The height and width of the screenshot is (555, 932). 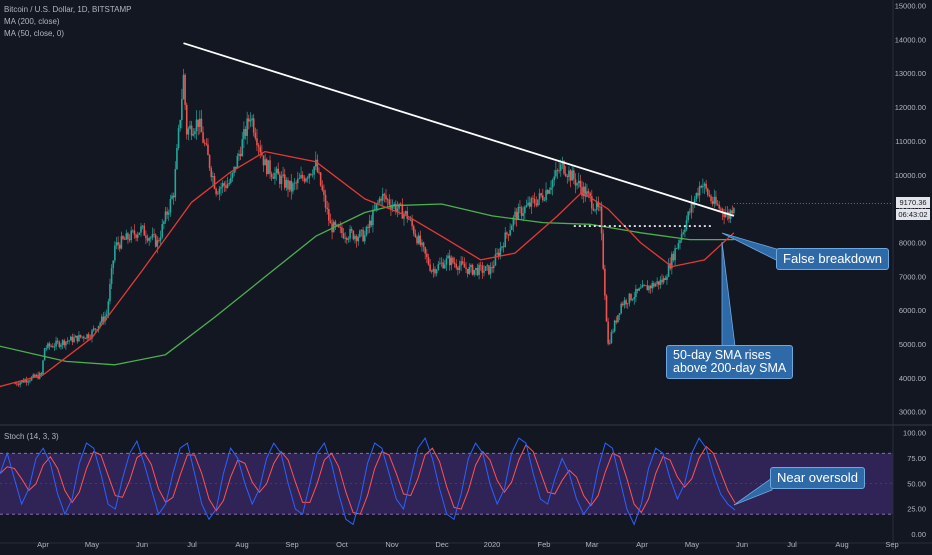 What do you see at coordinates (918, 534) in the screenshot?
I see `stoch-axis-tick: 0.00` at bounding box center [918, 534].